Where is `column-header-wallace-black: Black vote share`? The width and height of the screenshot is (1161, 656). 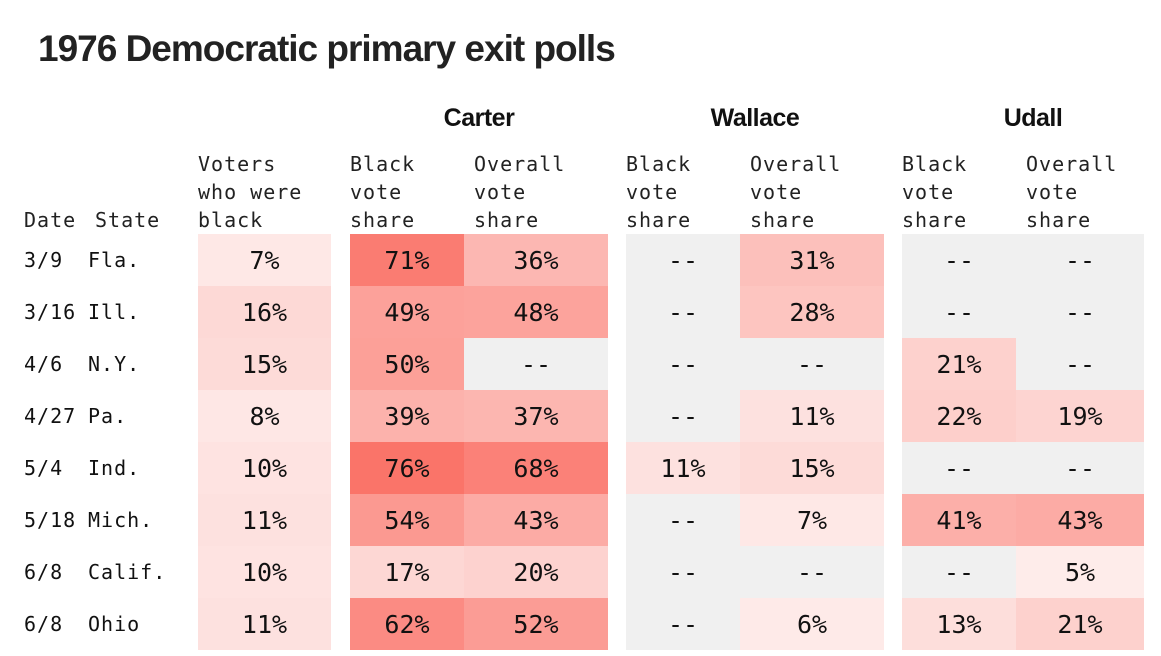
column-header-wallace-black: Black vote share is located at coordinates (658, 192).